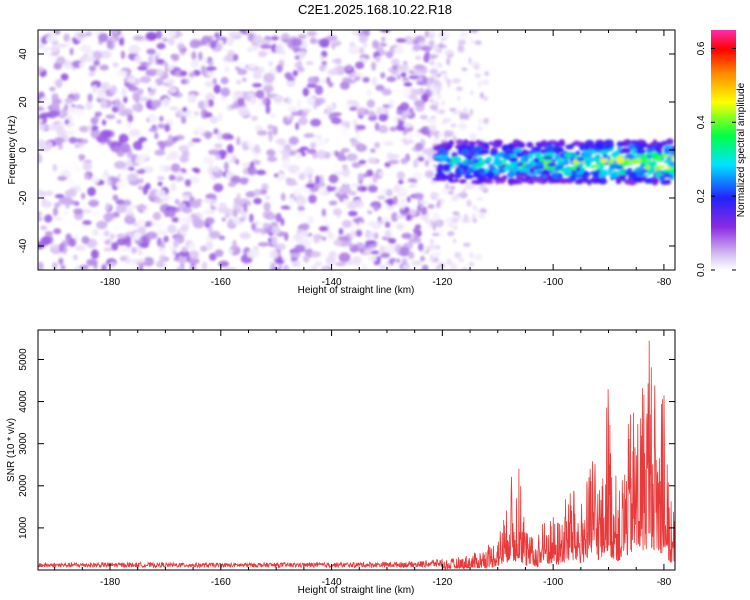 Image resolution: width=750 pixels, height=600 pixels. What do you see at coordinates (23, 443) in the screenshot?
I see `y-tick-label: 3000` at bounding box center [23, 443].